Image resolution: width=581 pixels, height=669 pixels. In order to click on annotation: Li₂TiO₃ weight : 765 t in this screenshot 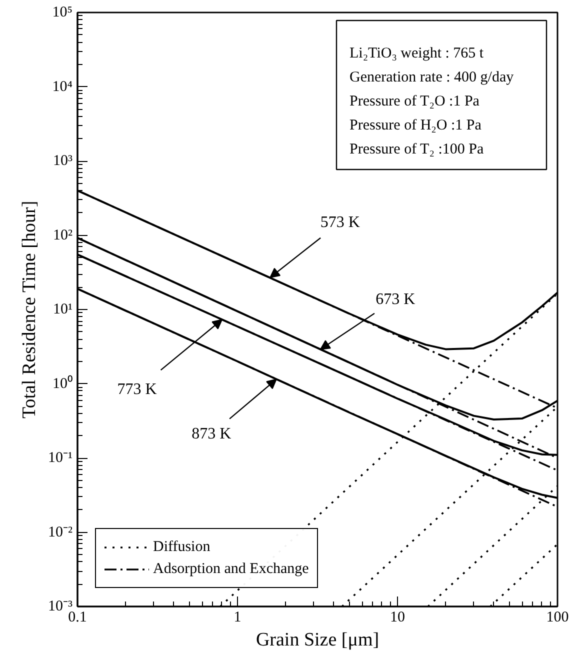, I will do `click(417, 54)`.